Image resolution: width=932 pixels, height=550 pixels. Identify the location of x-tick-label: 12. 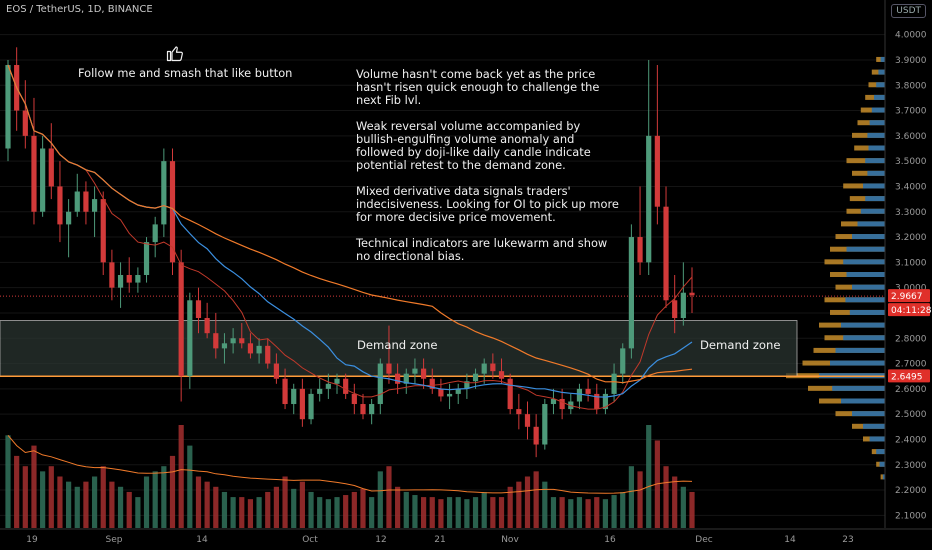
(380, 540).